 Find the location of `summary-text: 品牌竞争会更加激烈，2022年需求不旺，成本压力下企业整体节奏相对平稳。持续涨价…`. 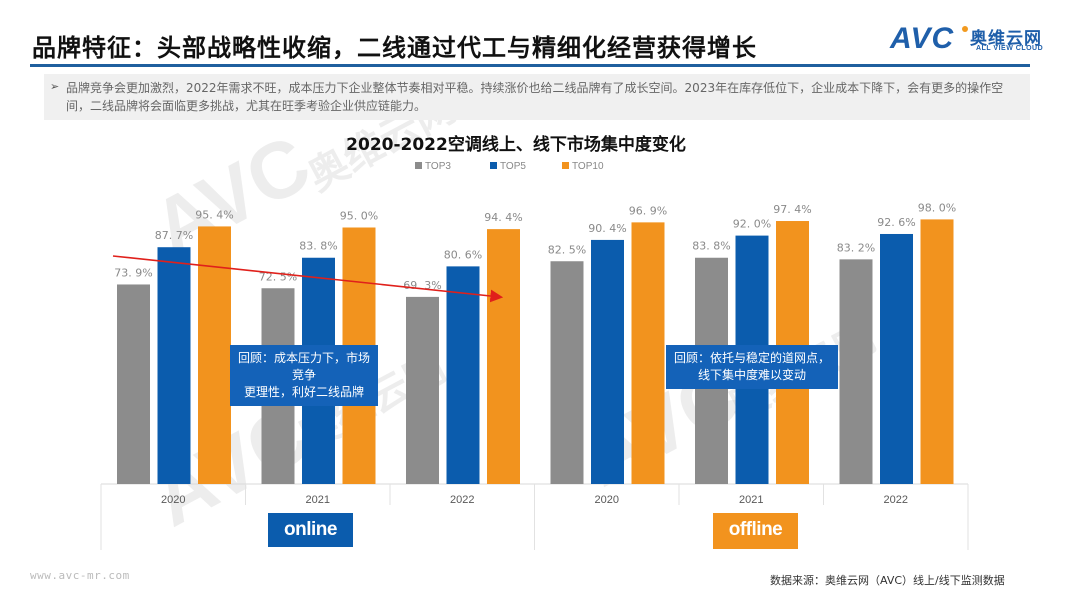

summary-text: 品牌竞争会更加激烈，2022年需求不旺，成本压力下企业整体节奏相对平稳。持续涨价… is located at coordinates (535, 97).